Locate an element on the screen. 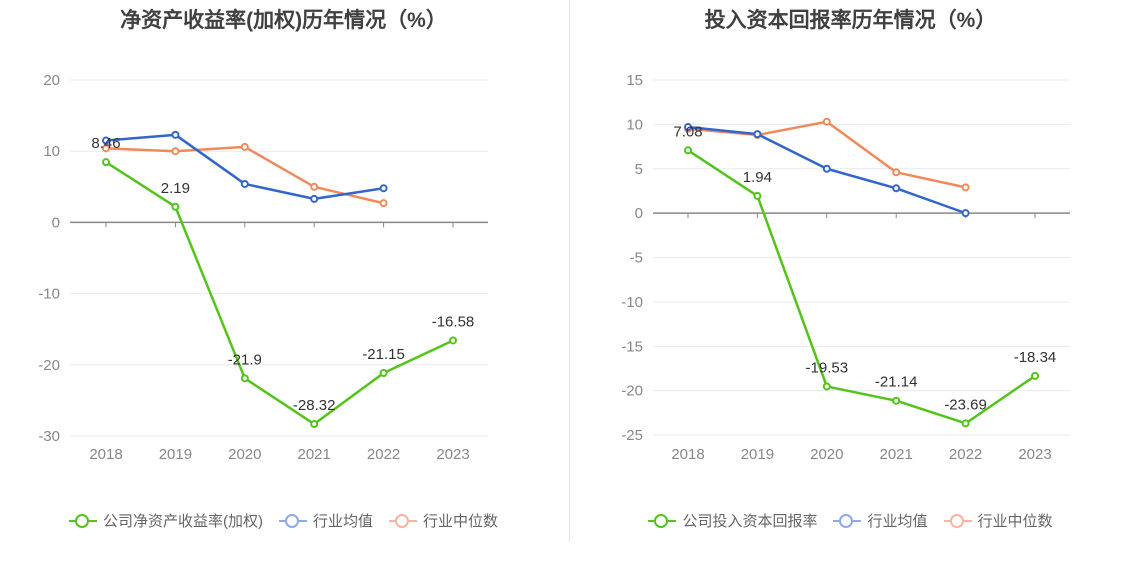 This screenshot has width=1134, height=582. legend-label: 公司净资产收益率(加权) is located at coordinates (182, 521).